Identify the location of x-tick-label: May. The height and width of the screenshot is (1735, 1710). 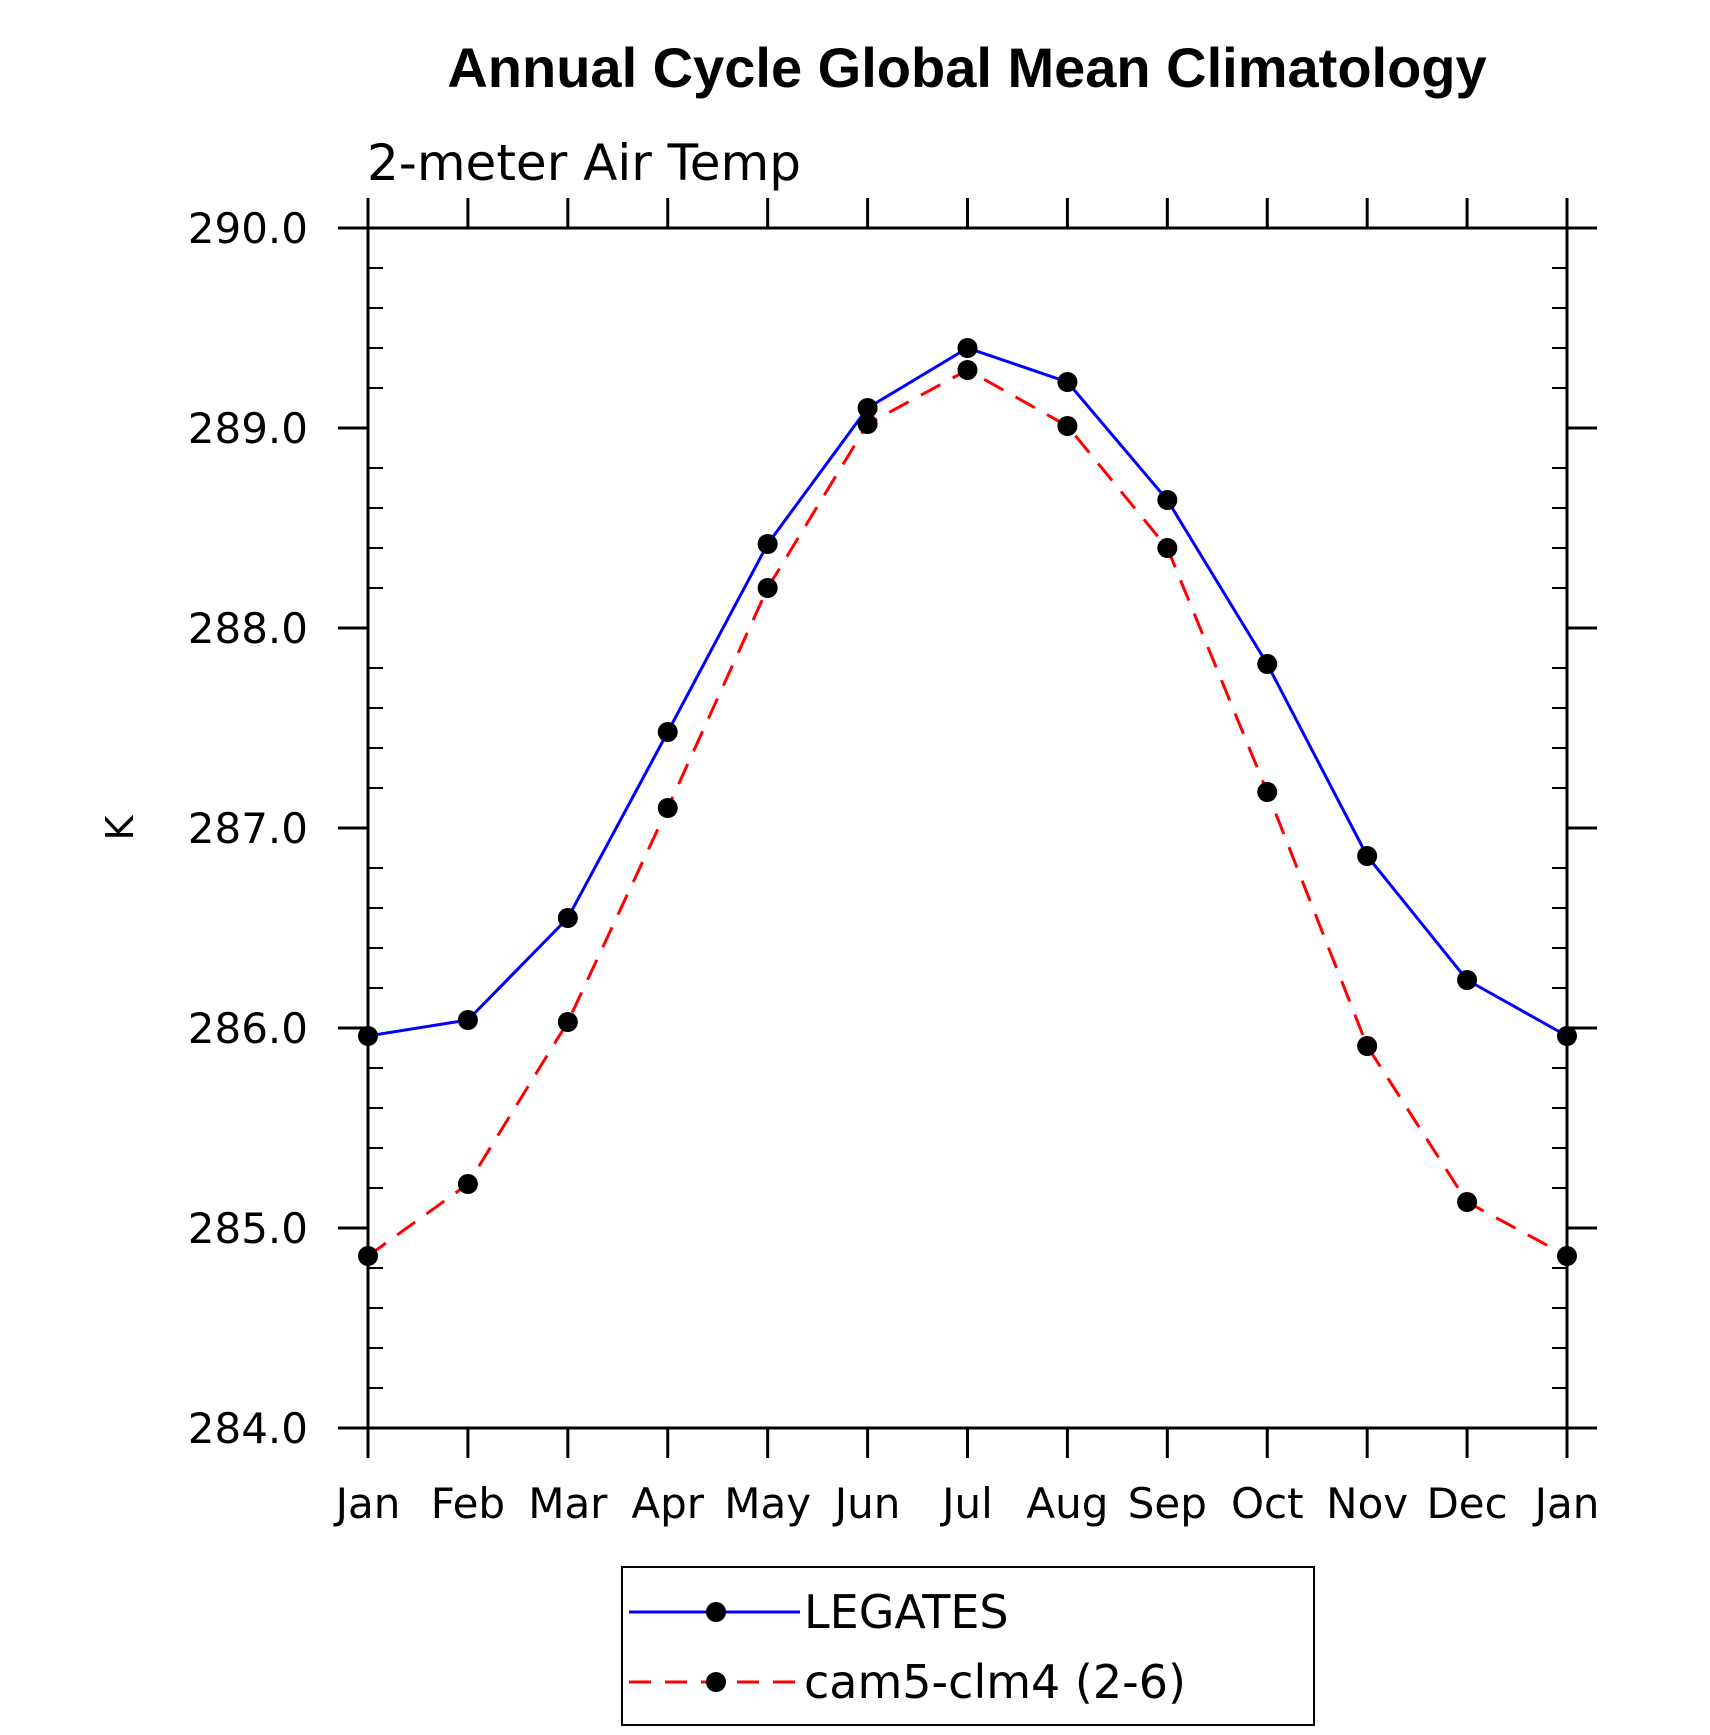
(767, 1503).